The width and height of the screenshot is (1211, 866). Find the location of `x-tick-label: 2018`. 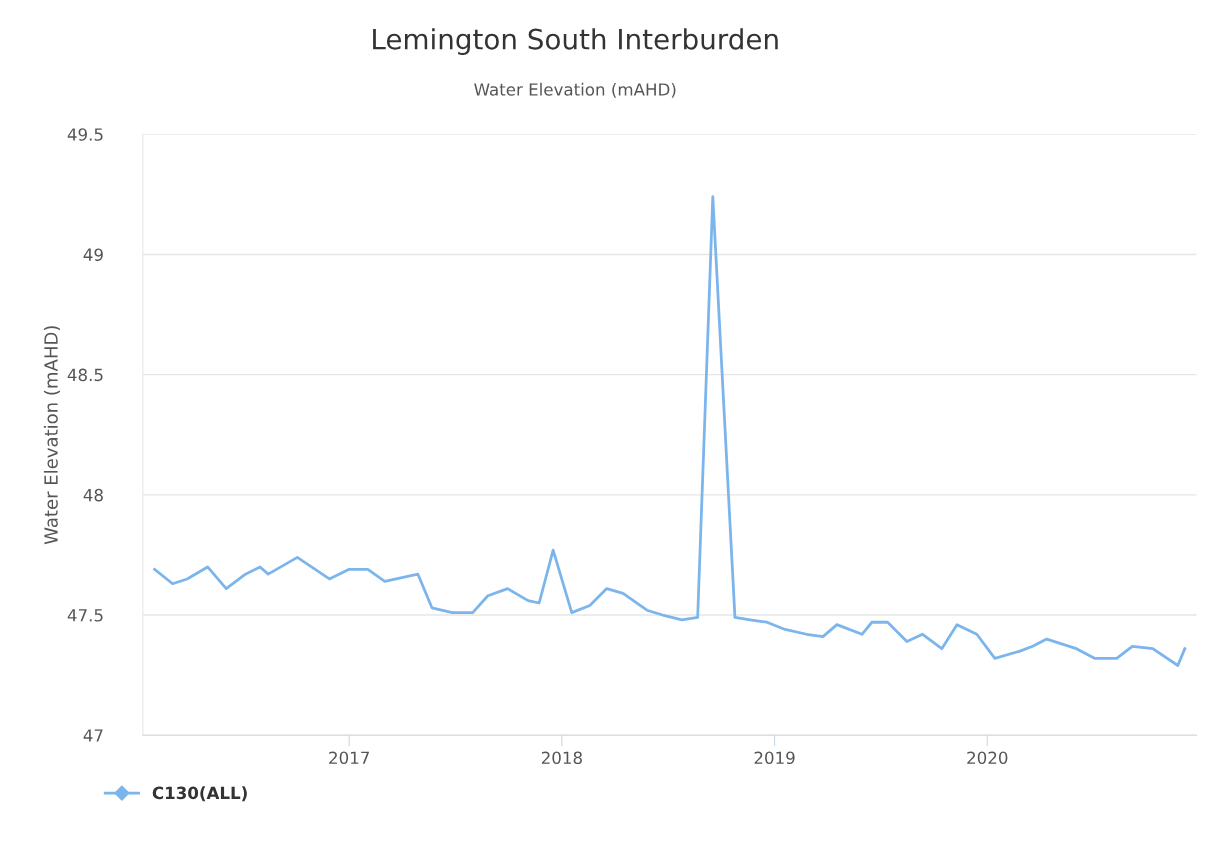

x-tick-label: 2018 is located at coordinates (561, 758).